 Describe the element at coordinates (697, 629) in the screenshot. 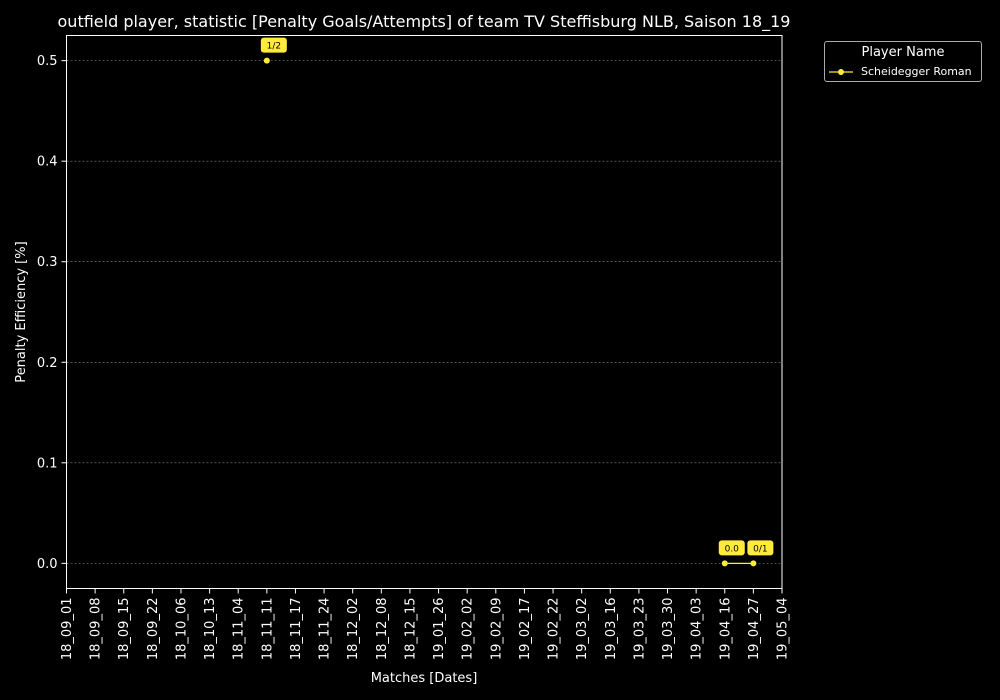

I see `x-tick-label: 19_04_03` at that location.